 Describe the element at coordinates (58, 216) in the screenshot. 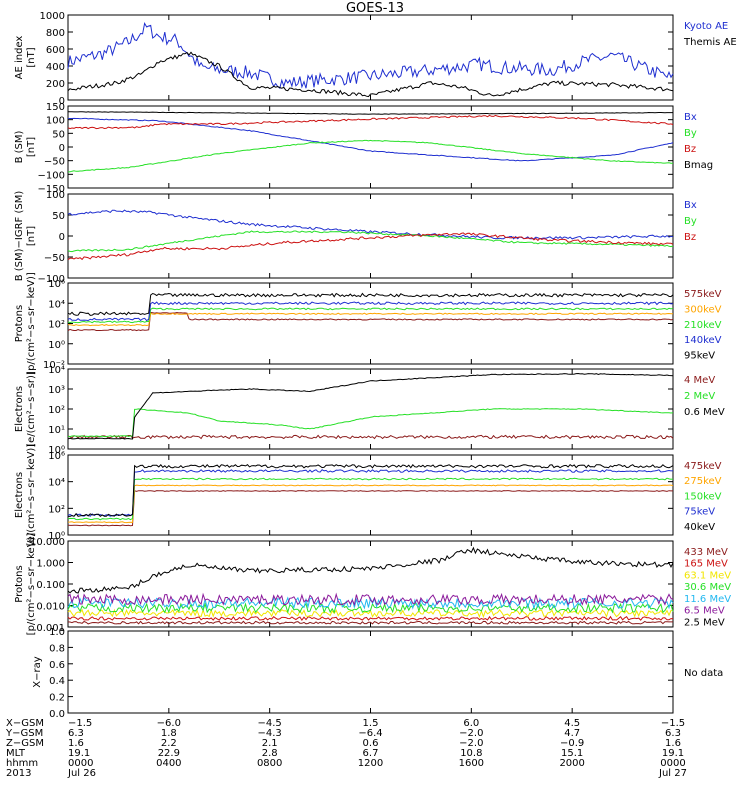

I see `y-tick-label: 50` at that location.